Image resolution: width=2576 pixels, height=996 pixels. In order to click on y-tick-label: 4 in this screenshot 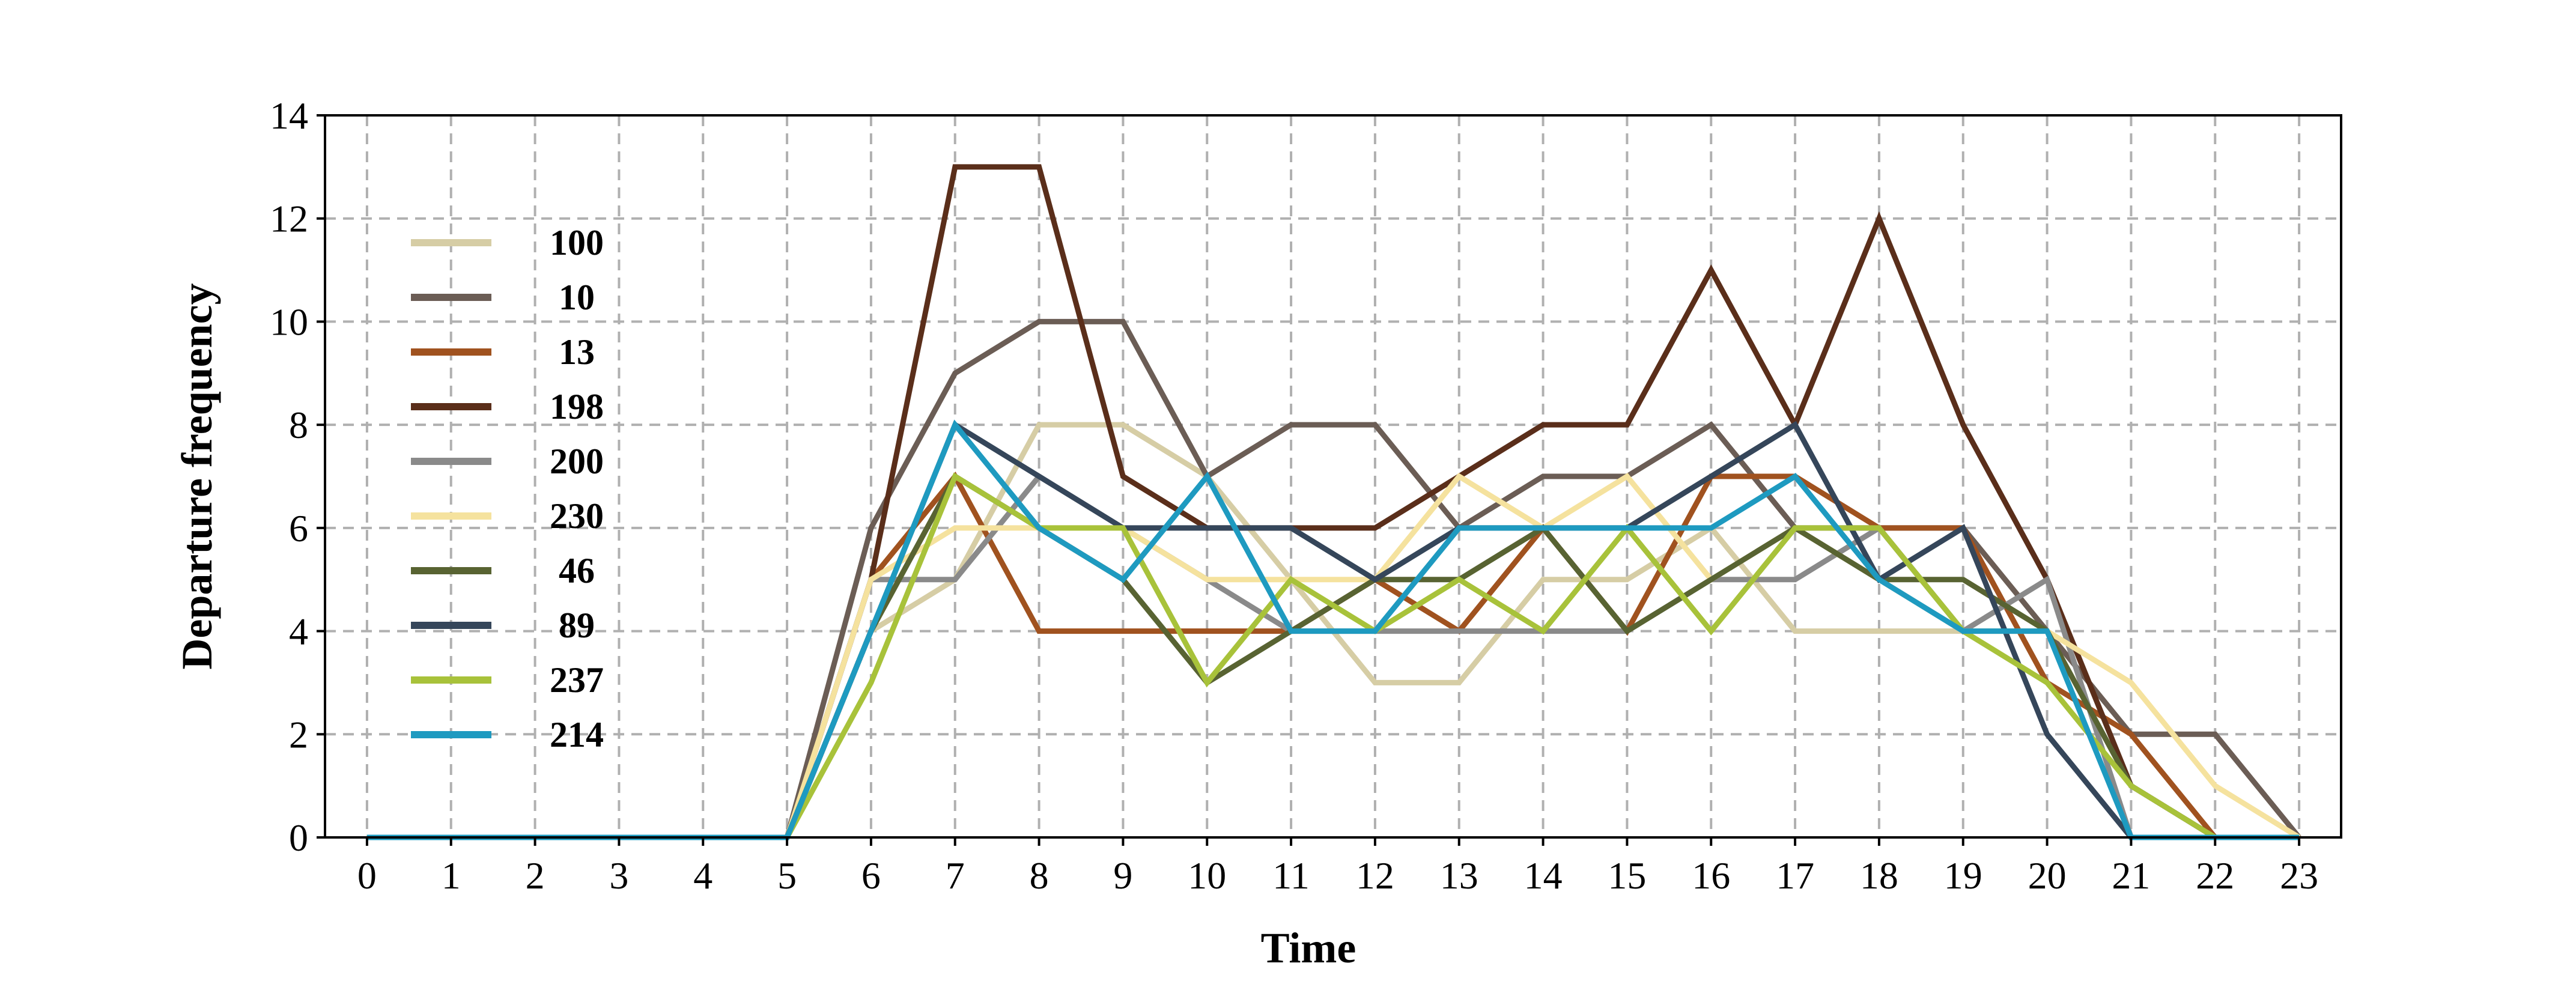, I will do `click(298, 631)`.